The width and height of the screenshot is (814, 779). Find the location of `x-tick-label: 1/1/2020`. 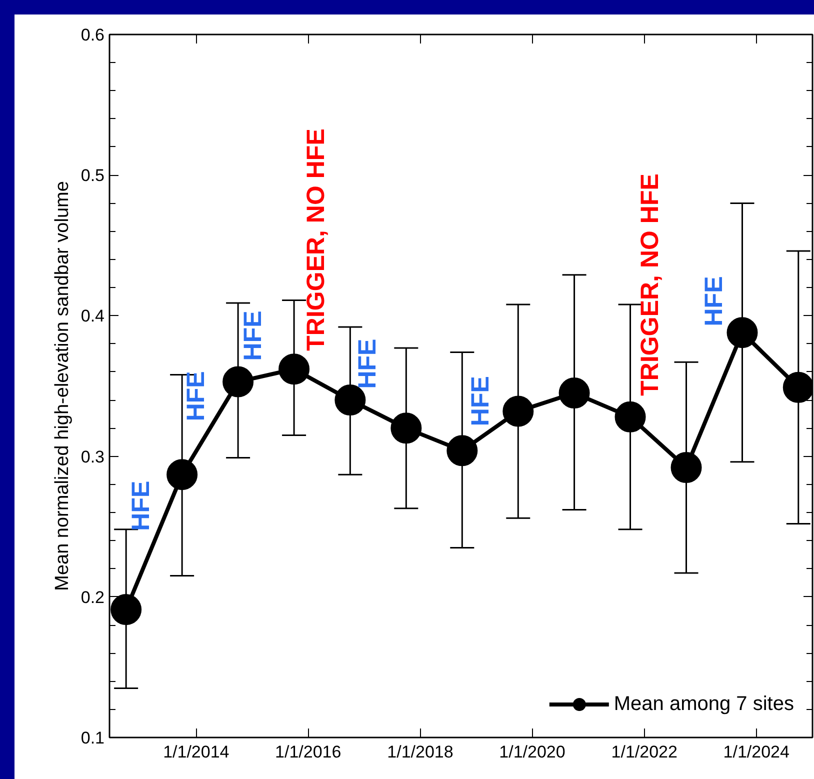

x-tick-label: 1/1/2020 is located at coordinates (532, 752).